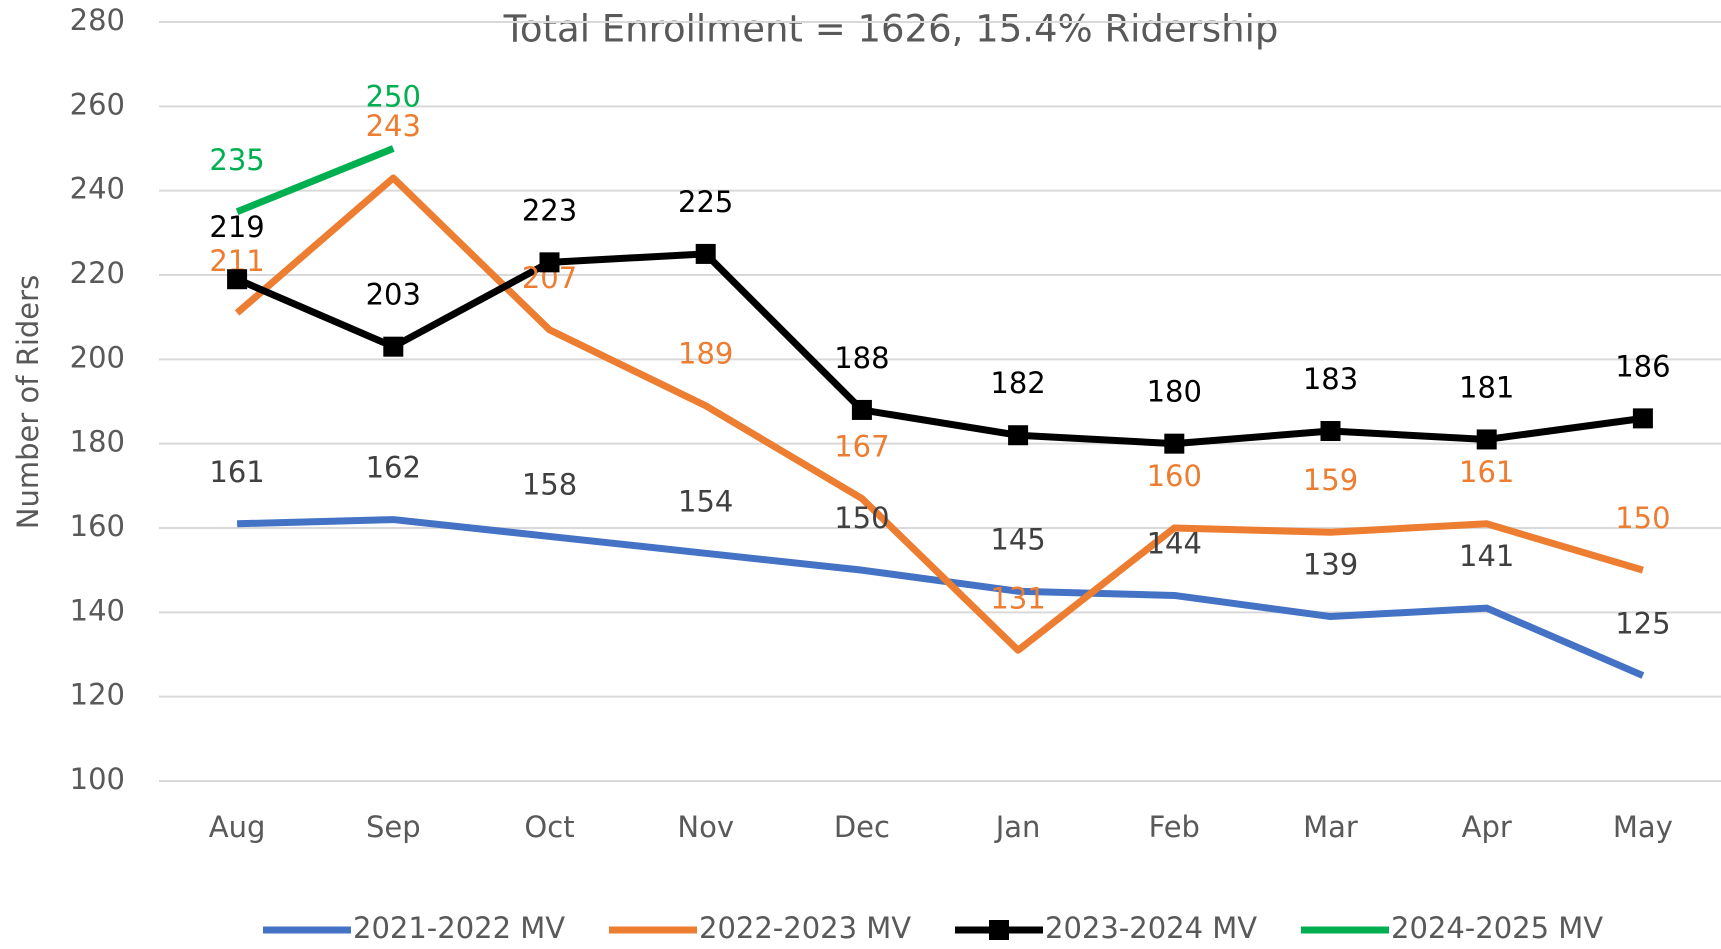  What do you see at coordinates (1330, 379) in the screenshot?
I see `data-label: 183` at bounding box center [1330, 379].